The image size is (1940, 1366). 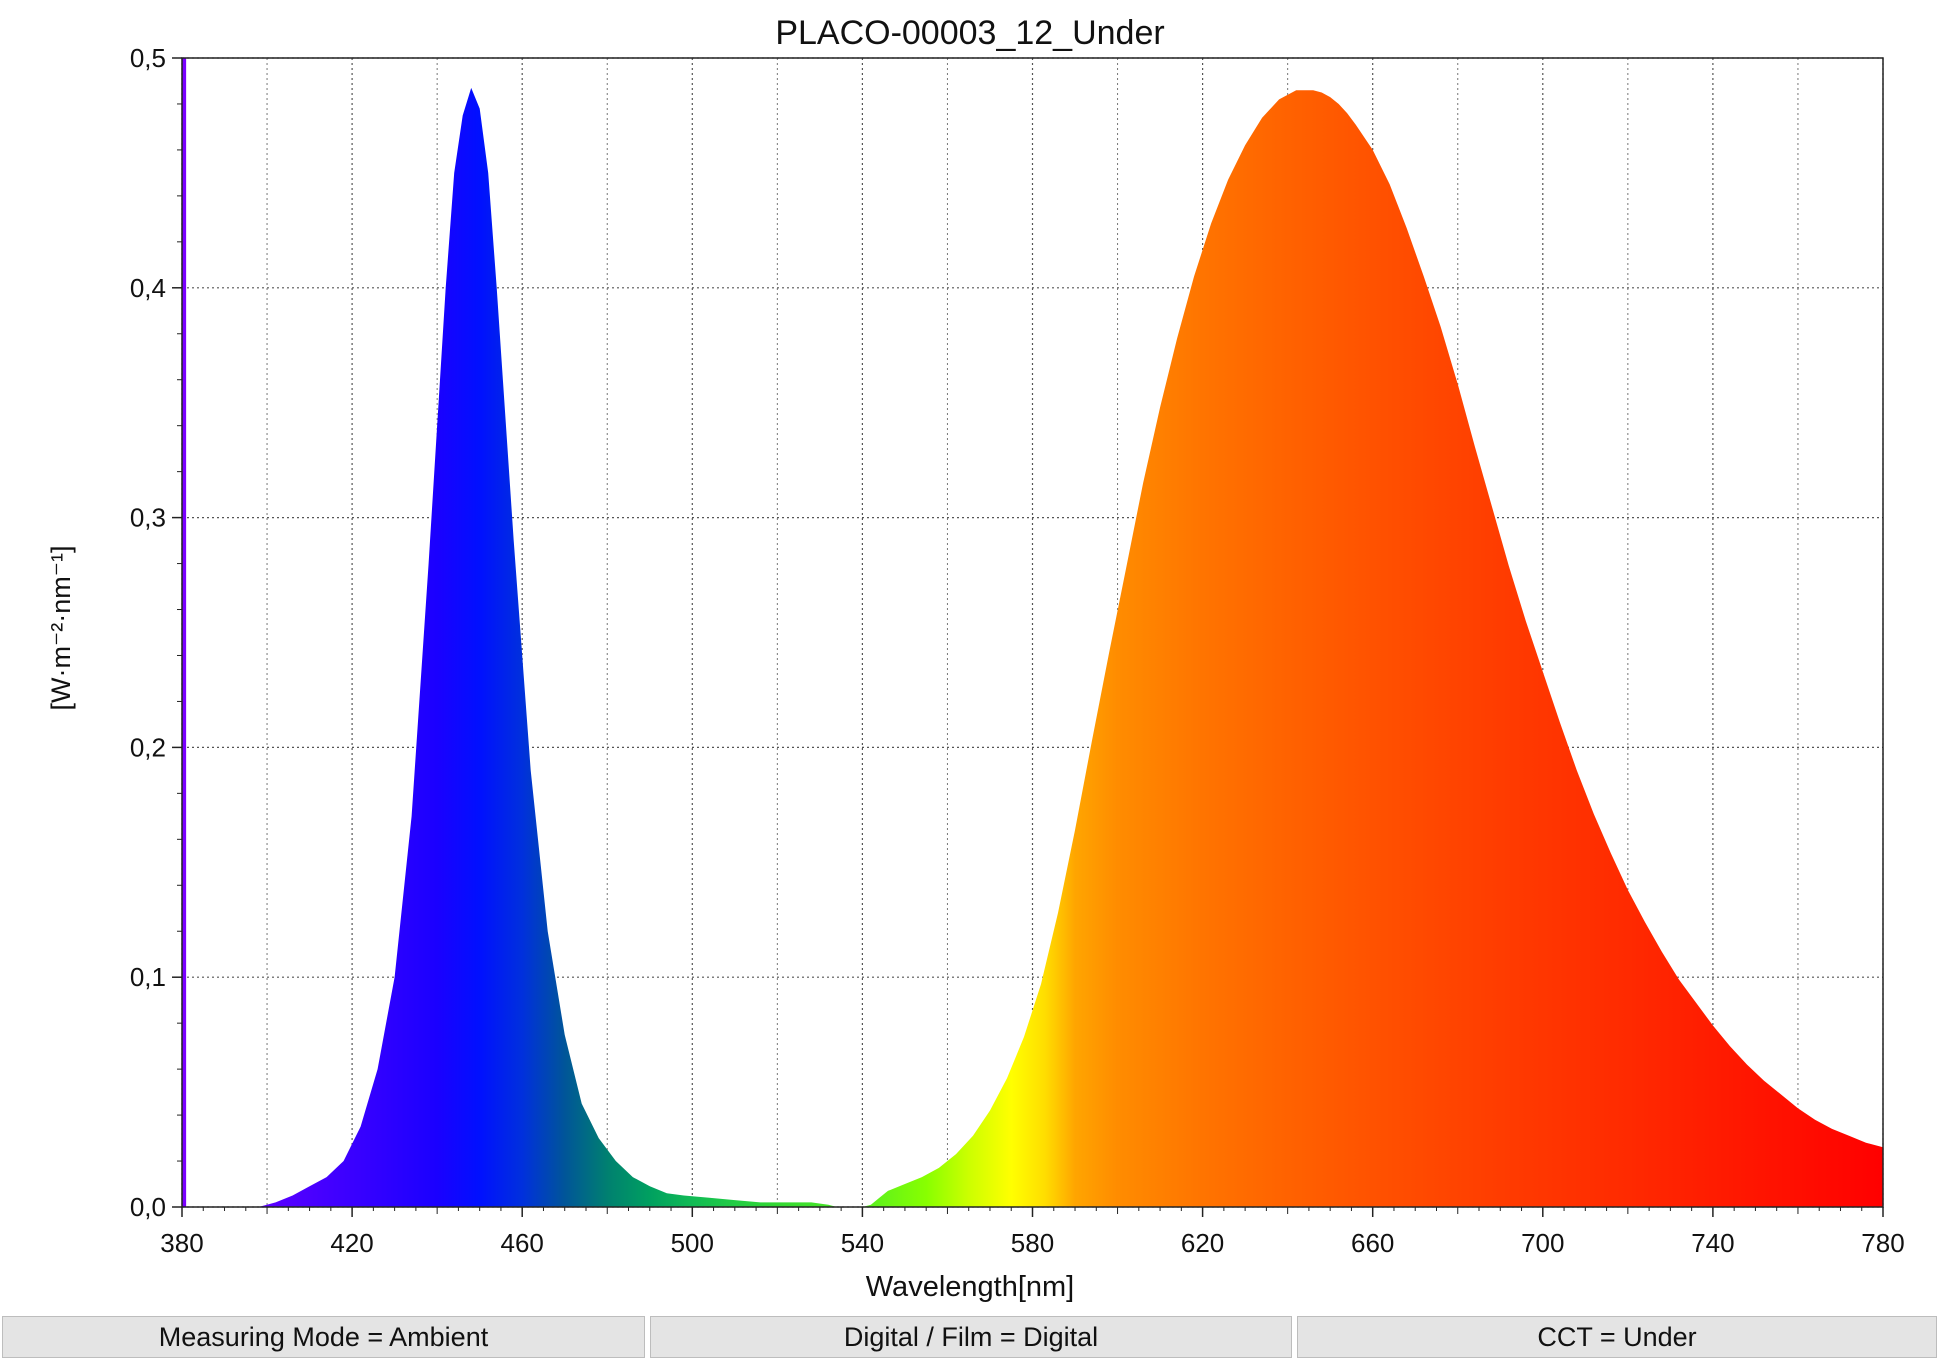 I want to click on x-tick-label: 540, so click(x=862, y=1243).